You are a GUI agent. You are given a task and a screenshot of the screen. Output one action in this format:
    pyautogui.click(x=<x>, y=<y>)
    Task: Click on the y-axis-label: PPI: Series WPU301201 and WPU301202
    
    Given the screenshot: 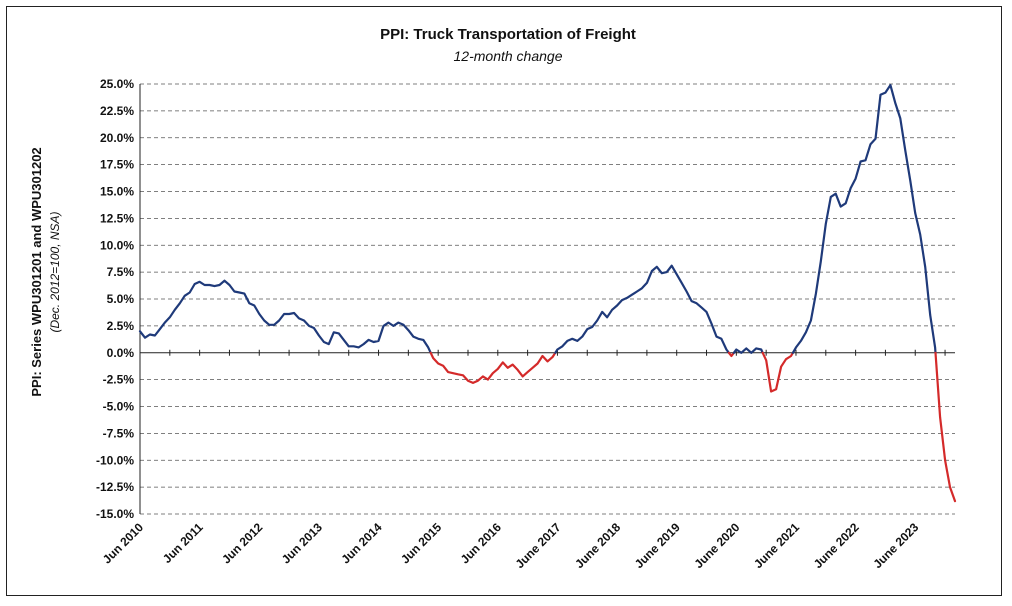 What is the action you would take?
    pyautogui.click(x=36, y=271)
    